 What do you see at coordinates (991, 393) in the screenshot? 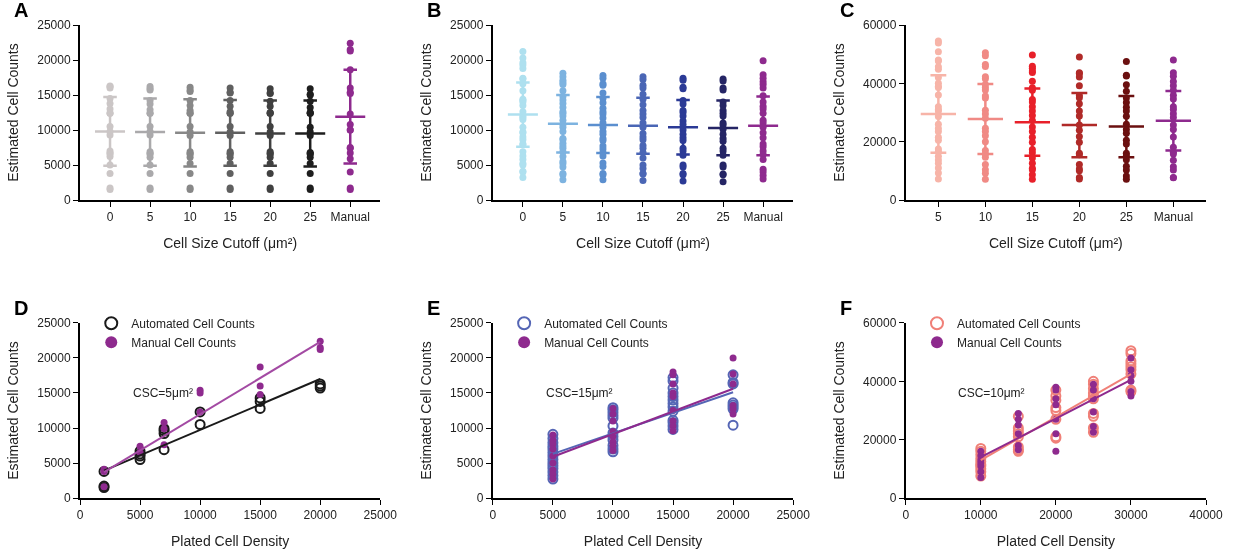
I see `annotation: CSC=10μm²` at bounding box center [991, 393].